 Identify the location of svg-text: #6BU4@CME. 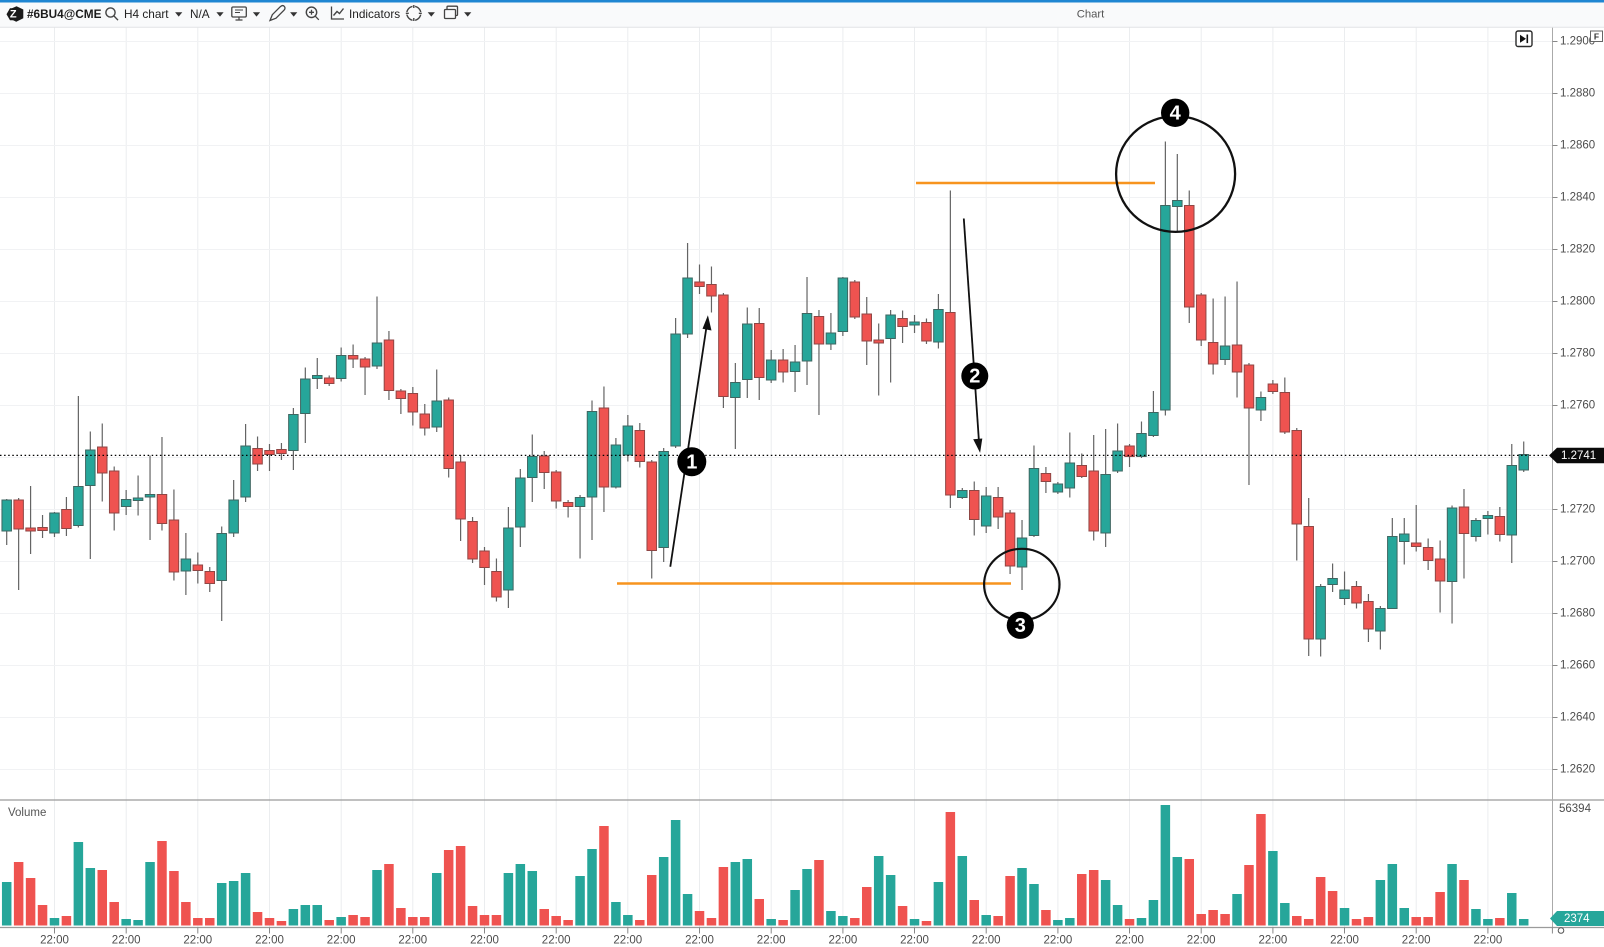
(64, 14).